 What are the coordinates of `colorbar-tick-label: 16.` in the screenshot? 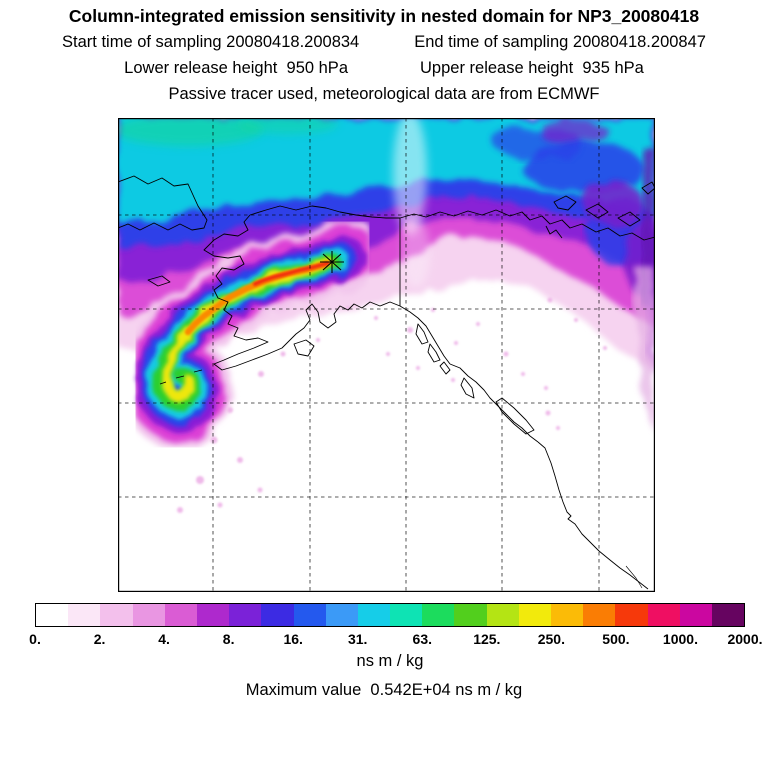 It's located at (293, 639).